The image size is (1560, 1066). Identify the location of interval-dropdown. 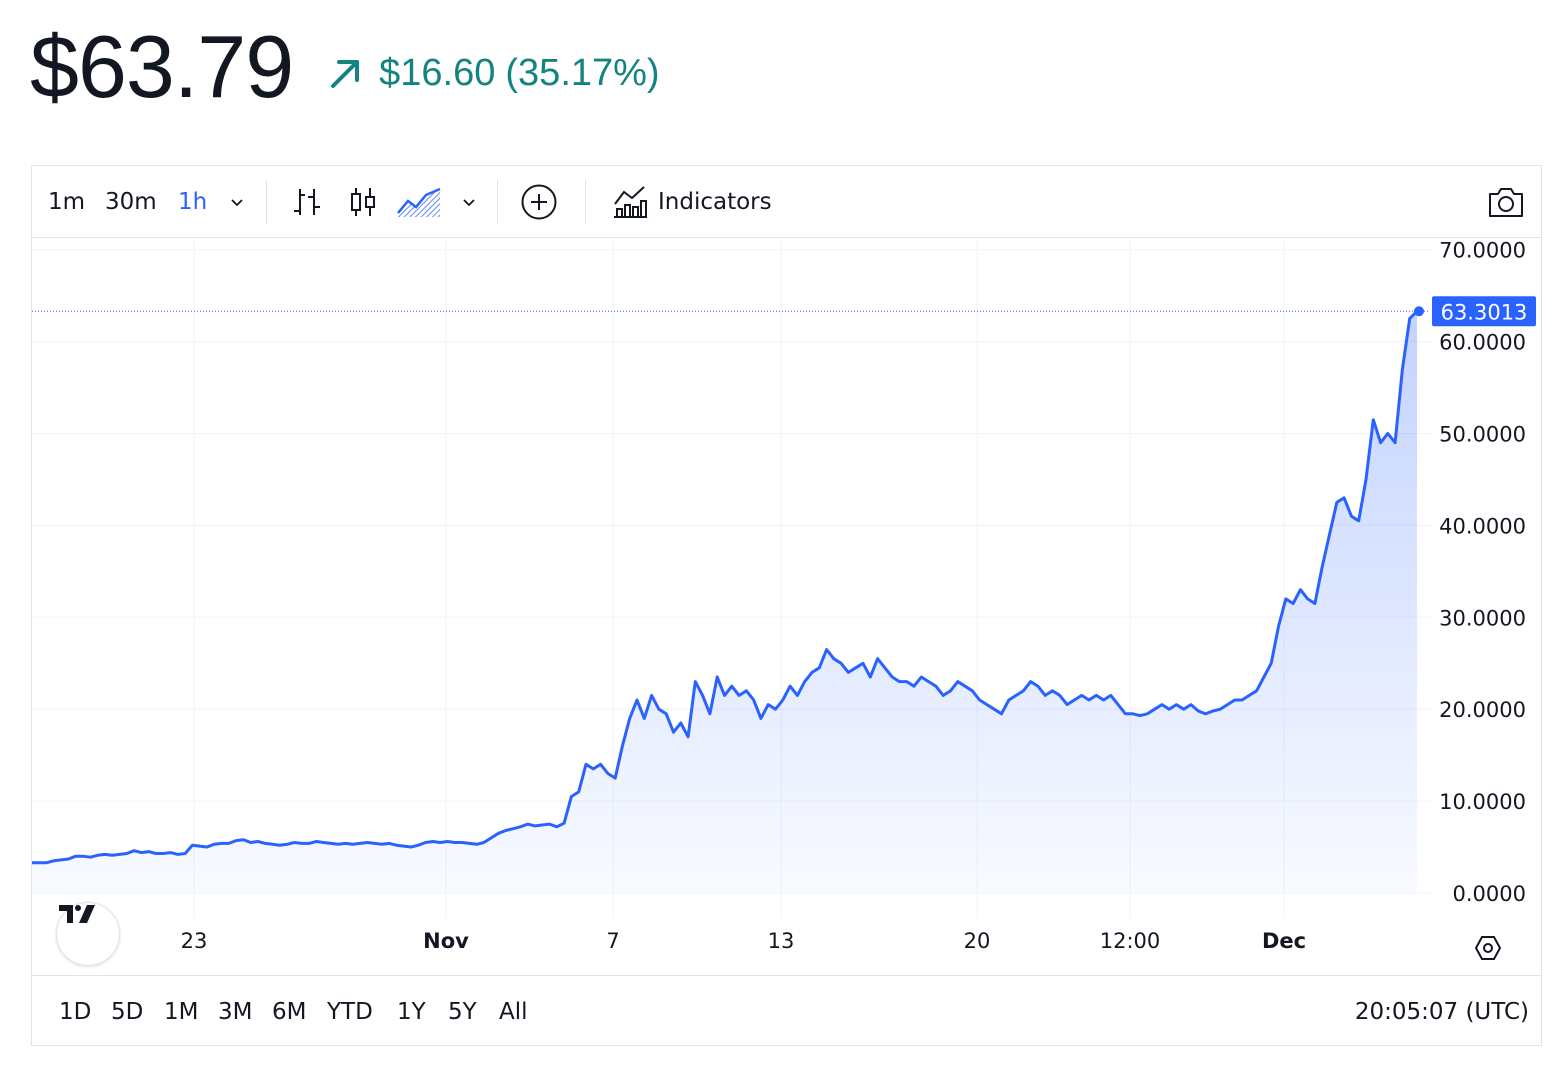
(237, 202).